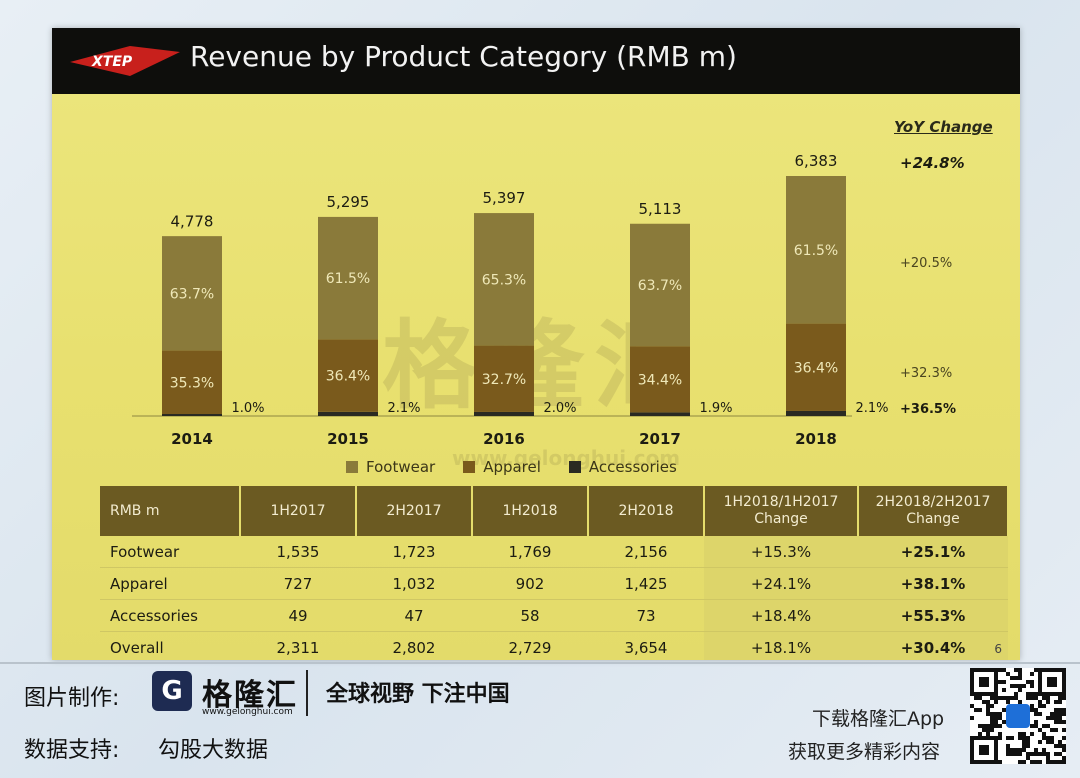 Image resolution: width=1080 pixels, height=778 pixels. Describe the element at coordinates (816, 250) in the screenshot. I see `bar-footwear-2018` at that location.